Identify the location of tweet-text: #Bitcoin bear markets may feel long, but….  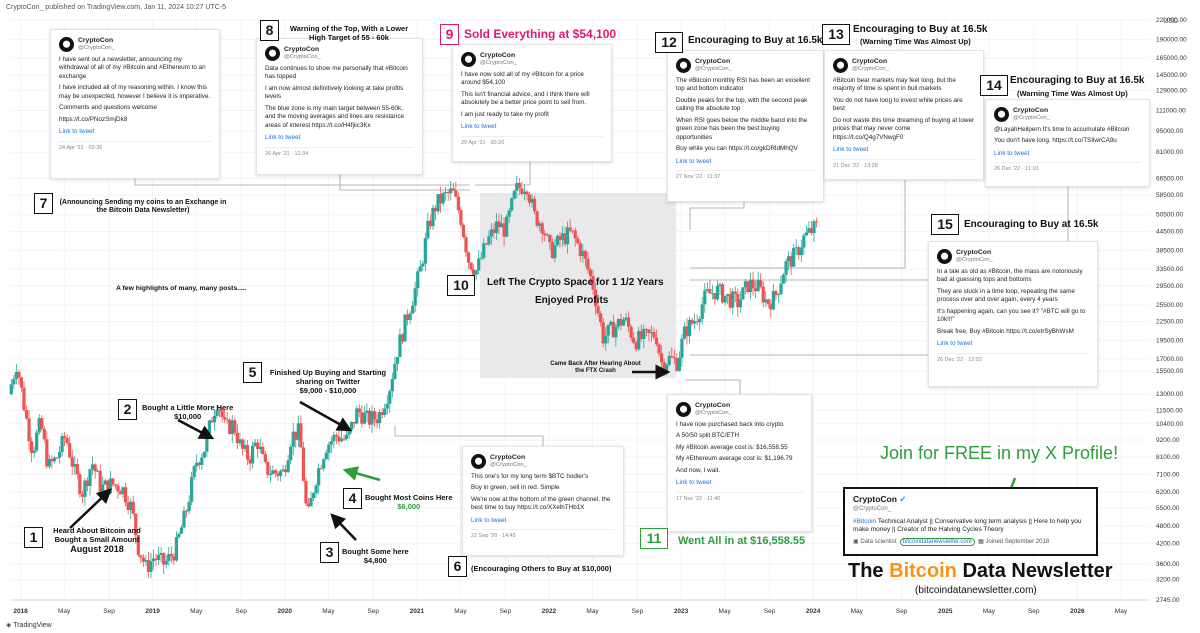
(894, 84).